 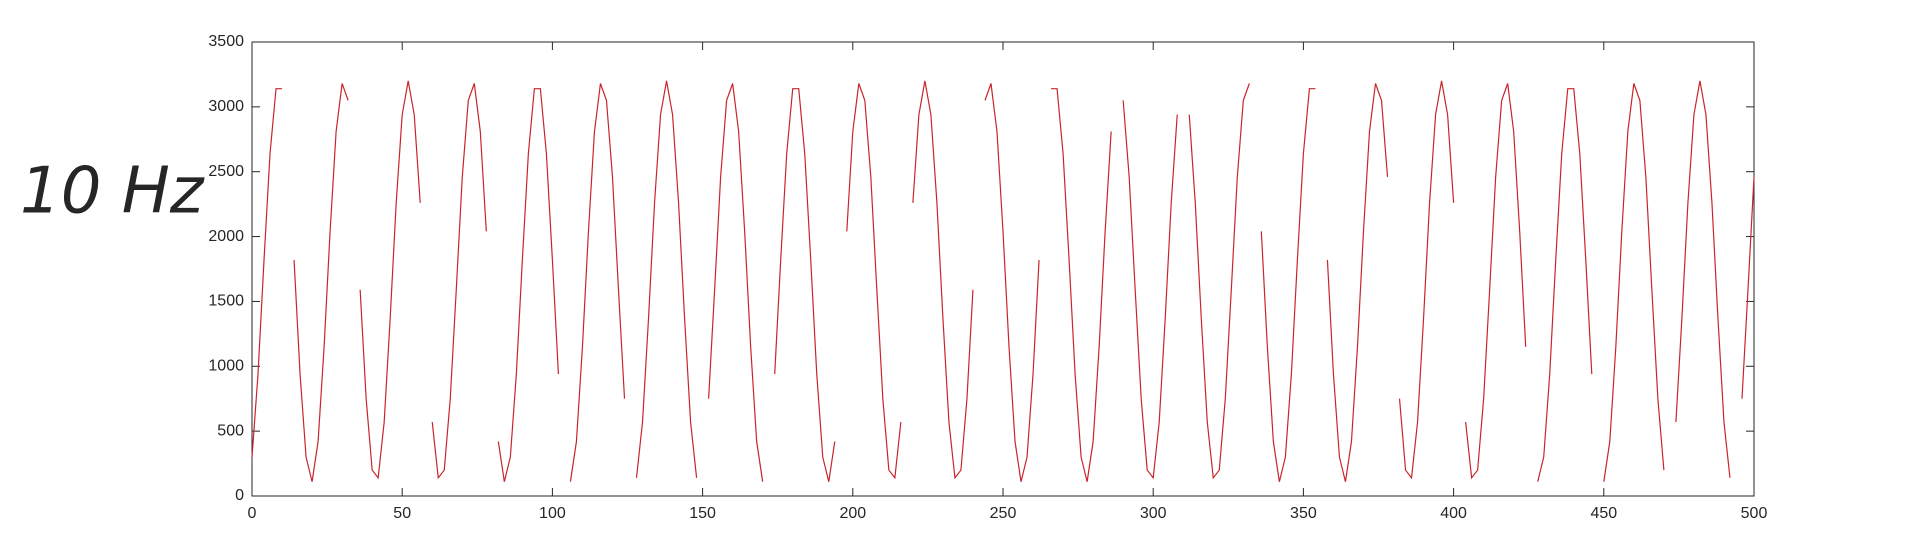 I want to click on x-tick-label: 200, so click(x=852, y=513).